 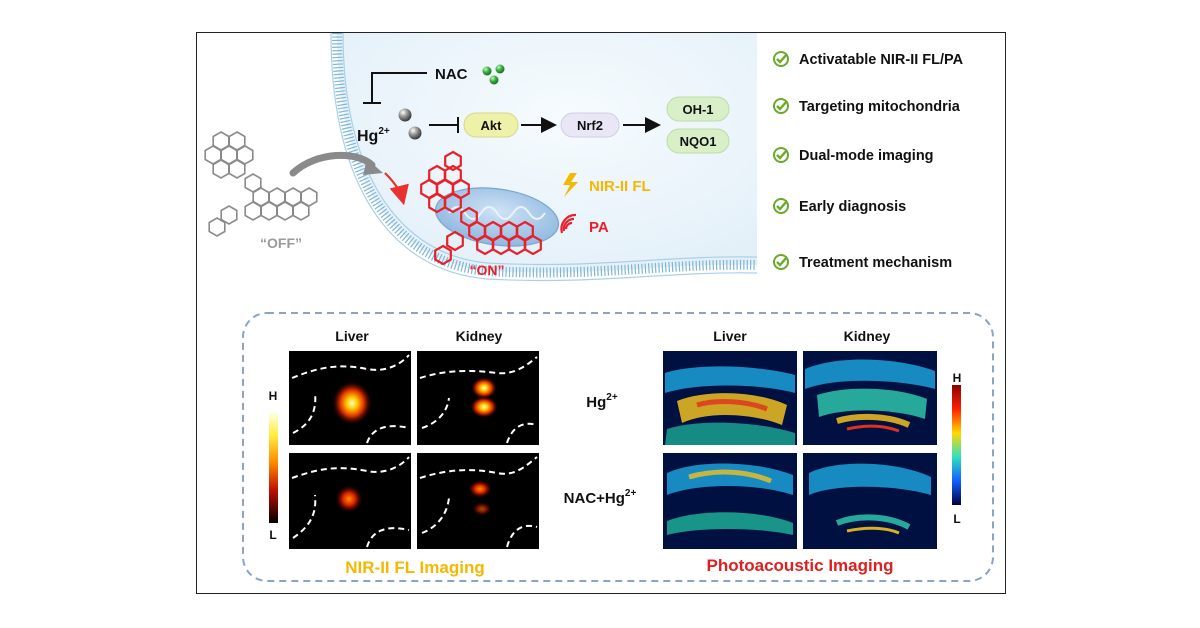 What do you see at coordinates (730, 336) in the screenshot?
I see `pa-liver-header: Liver` at bounding box center [730, 336].